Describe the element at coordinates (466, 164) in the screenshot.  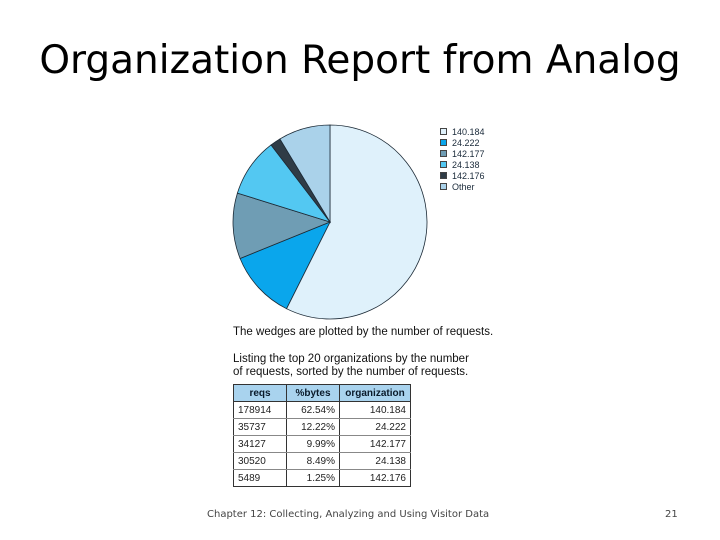
I see `legend-label: 24.138` at that location.